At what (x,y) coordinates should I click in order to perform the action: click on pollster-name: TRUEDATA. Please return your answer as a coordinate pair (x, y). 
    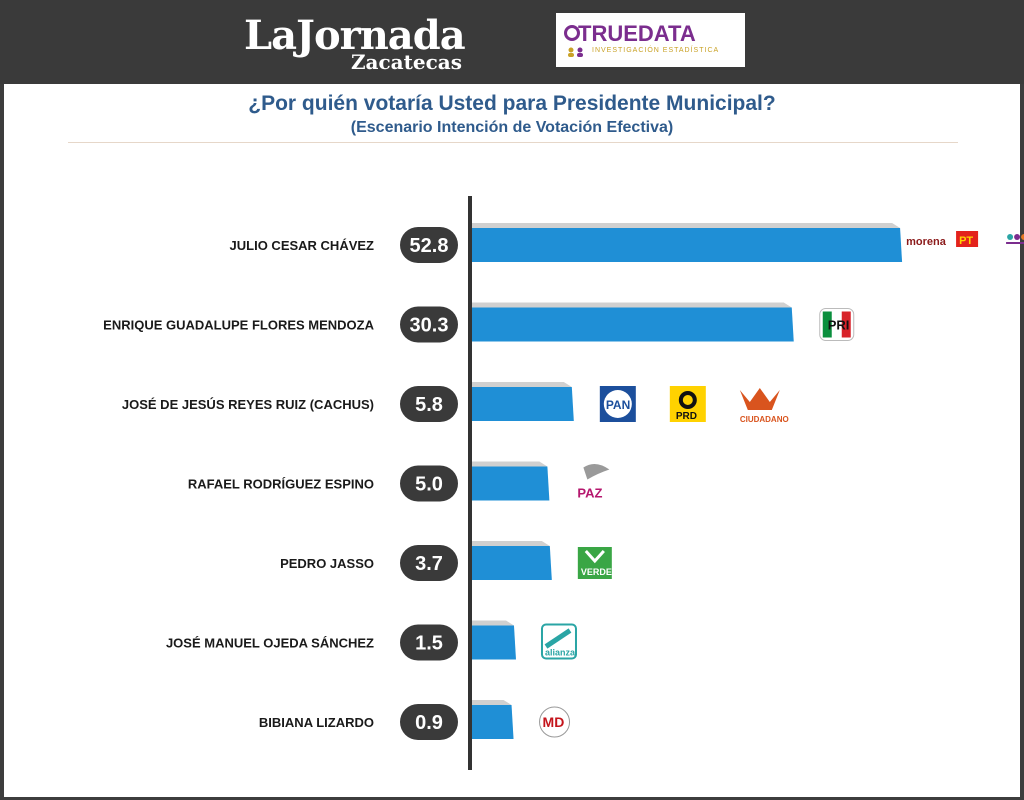
    Looking at the image, I should click on (637, 33).